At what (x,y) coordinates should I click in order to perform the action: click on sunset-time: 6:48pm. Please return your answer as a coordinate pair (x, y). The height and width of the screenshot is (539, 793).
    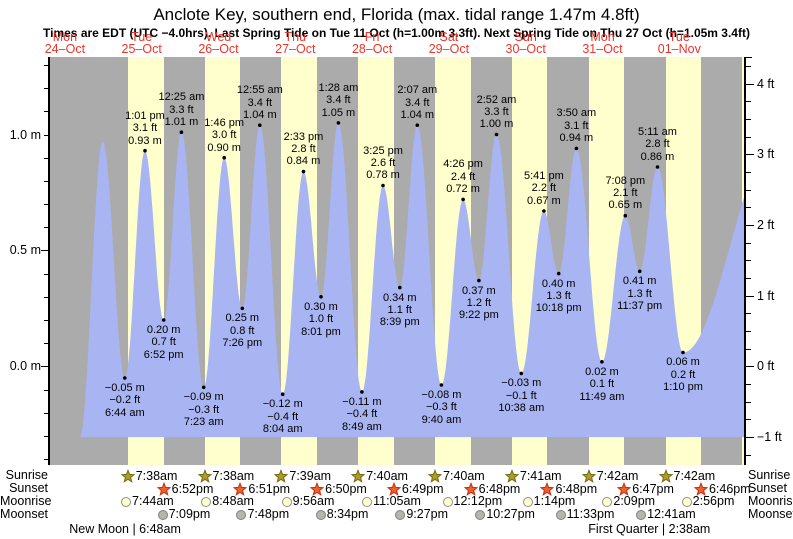
    Looking at the image, I should click on (499, 488).